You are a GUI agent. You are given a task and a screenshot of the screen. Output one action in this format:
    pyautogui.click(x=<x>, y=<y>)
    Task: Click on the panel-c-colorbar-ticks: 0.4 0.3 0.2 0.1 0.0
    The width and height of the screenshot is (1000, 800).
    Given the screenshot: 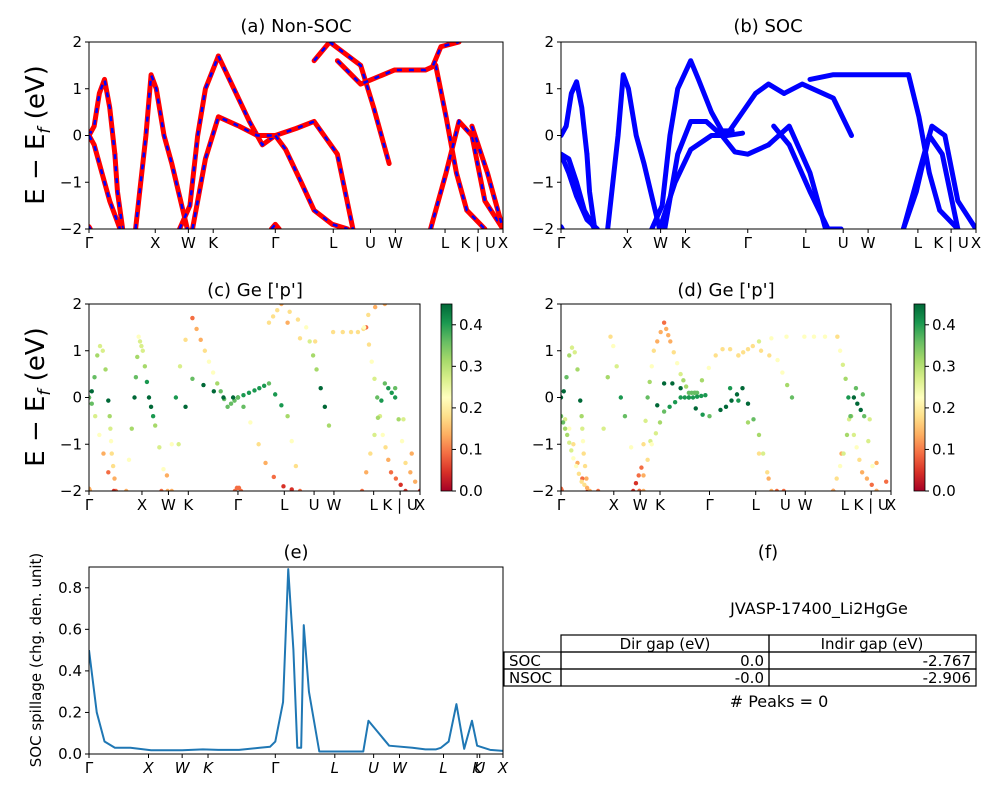 What is the action you would take?
    pyautogui.click(x=467, y=408)
    